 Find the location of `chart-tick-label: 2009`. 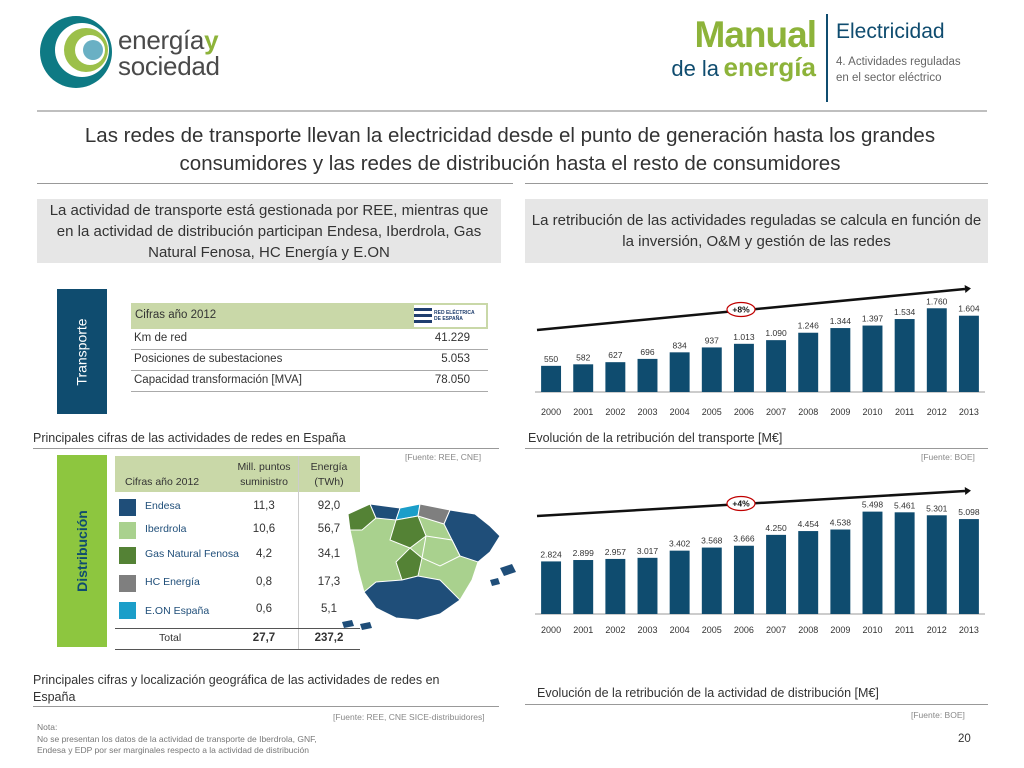

chart-tick-label: 2009 is located at coordinates (840, 412).